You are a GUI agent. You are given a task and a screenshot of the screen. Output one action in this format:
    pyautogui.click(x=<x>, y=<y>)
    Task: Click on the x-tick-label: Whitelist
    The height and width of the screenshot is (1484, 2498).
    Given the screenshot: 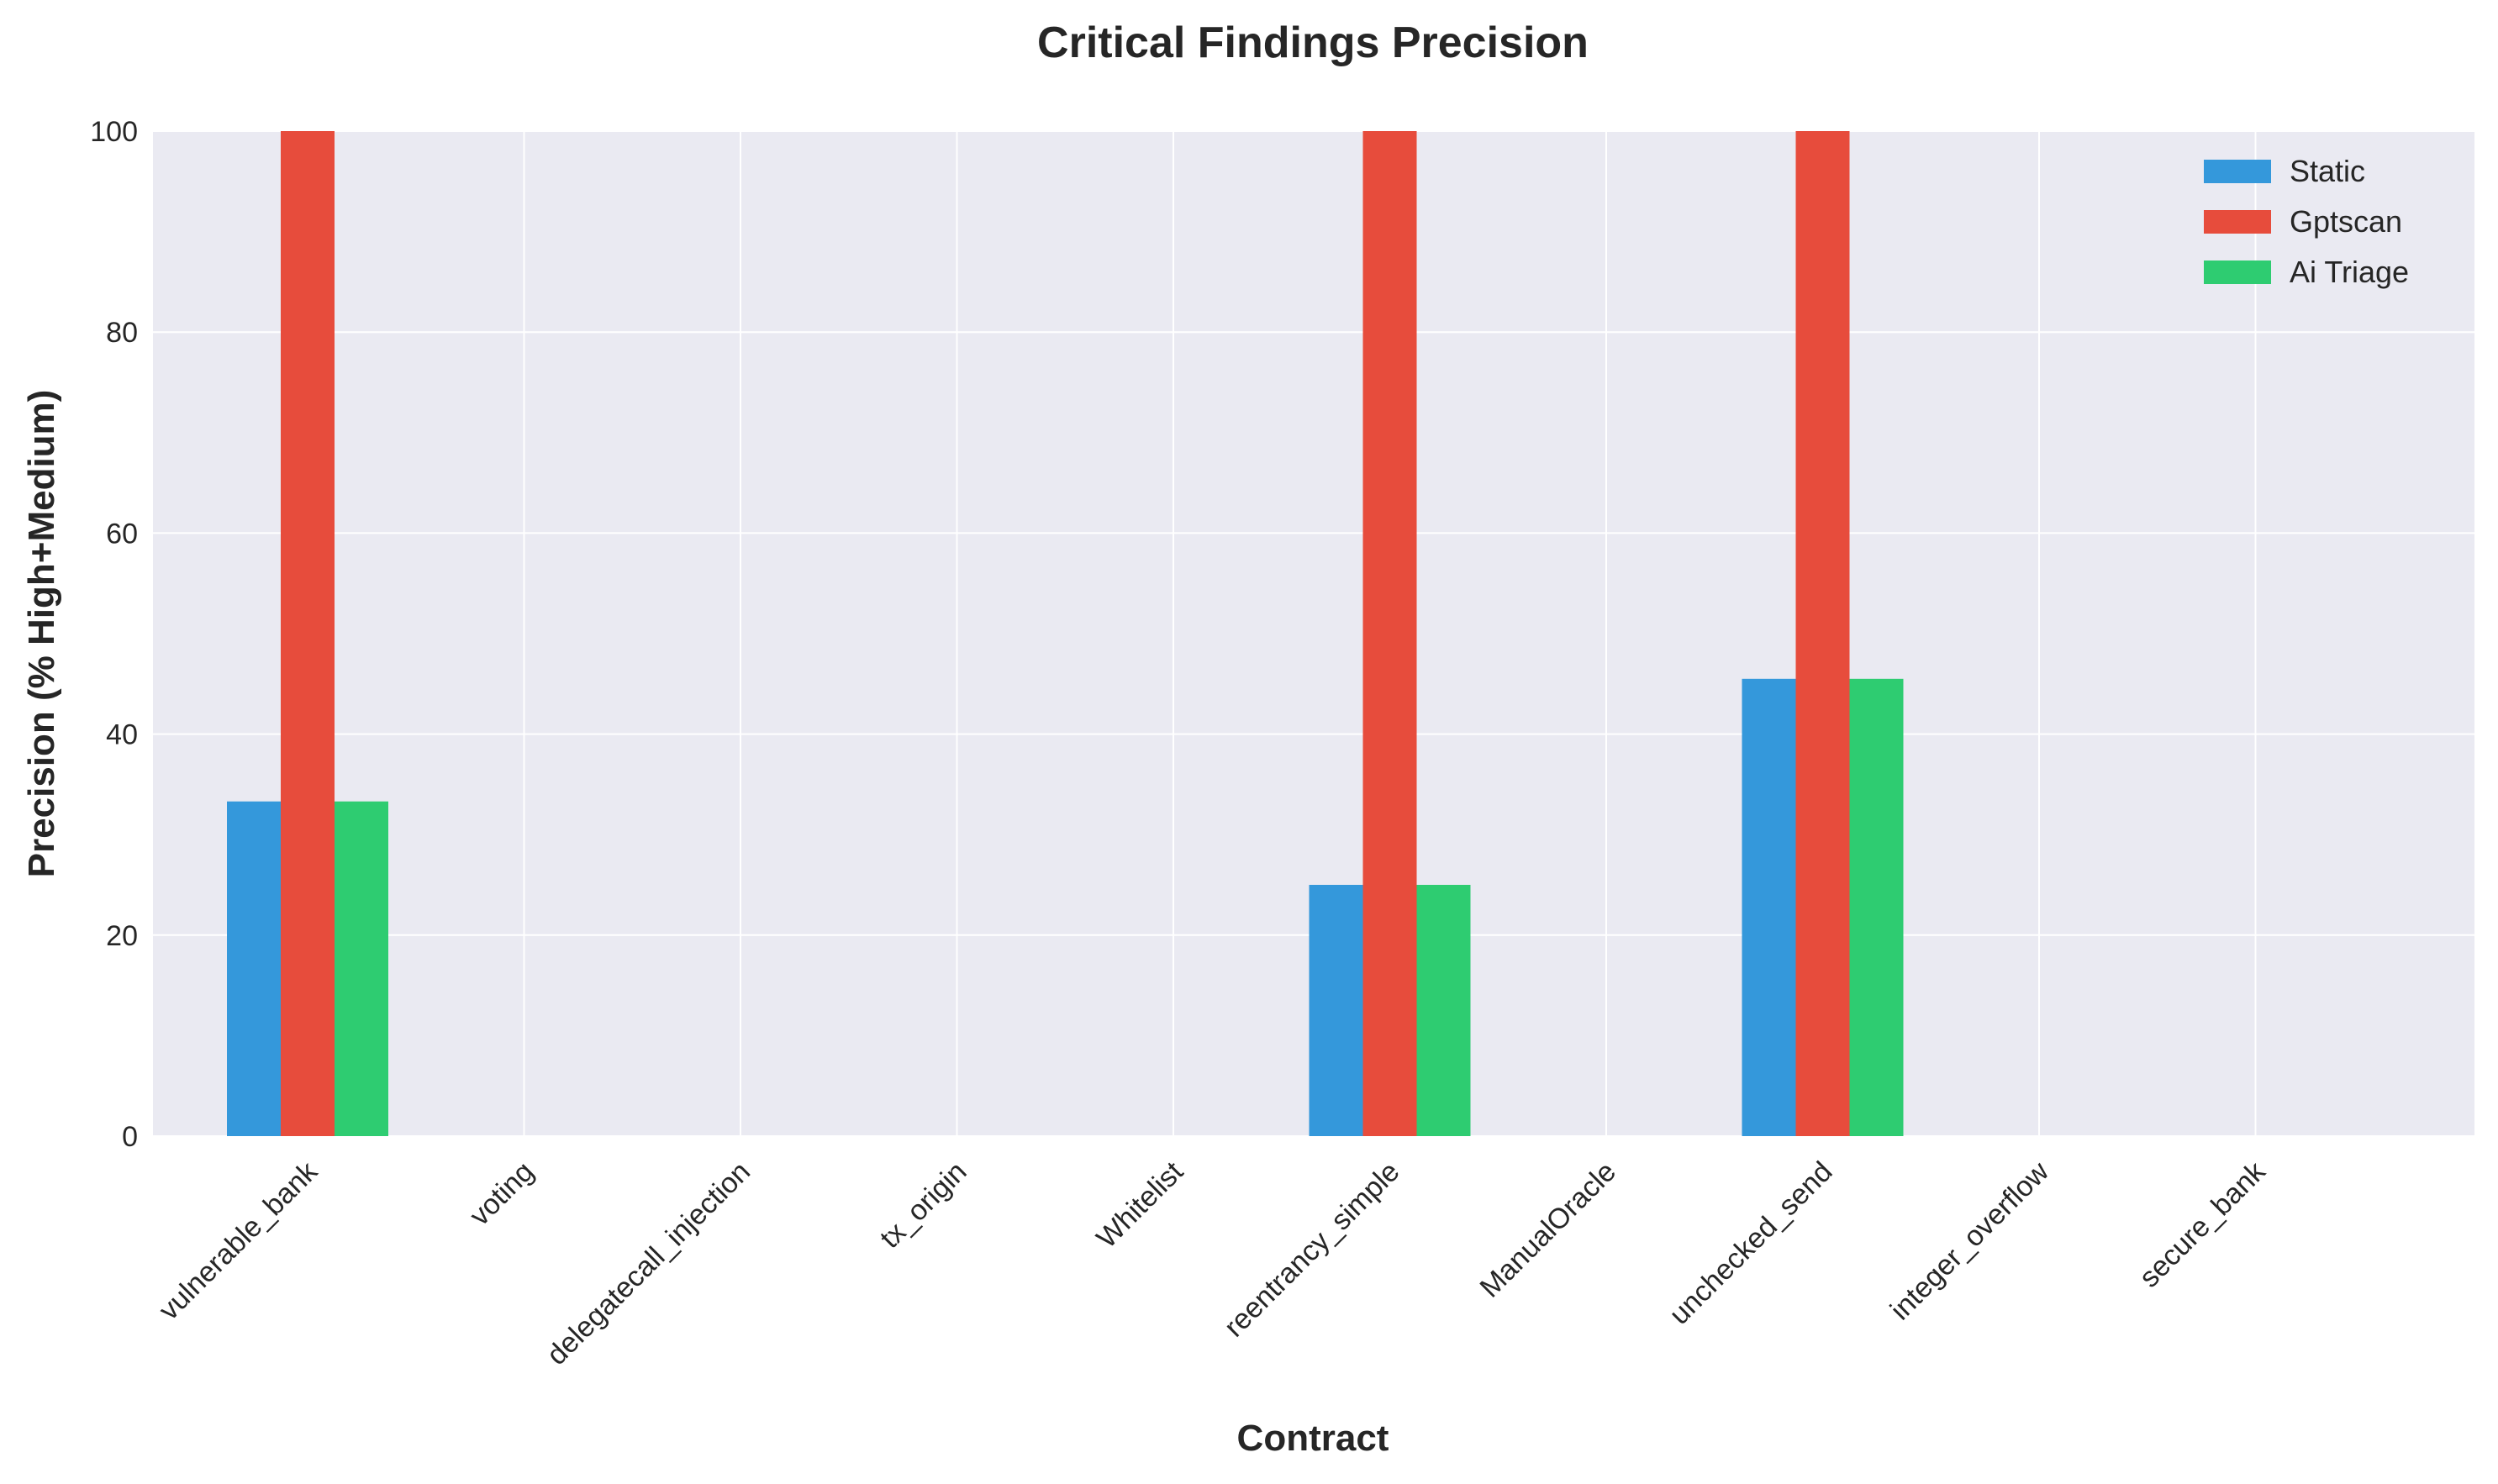 What is the action you would take?
    pyautogui.click(x=1140, y=1205)
    